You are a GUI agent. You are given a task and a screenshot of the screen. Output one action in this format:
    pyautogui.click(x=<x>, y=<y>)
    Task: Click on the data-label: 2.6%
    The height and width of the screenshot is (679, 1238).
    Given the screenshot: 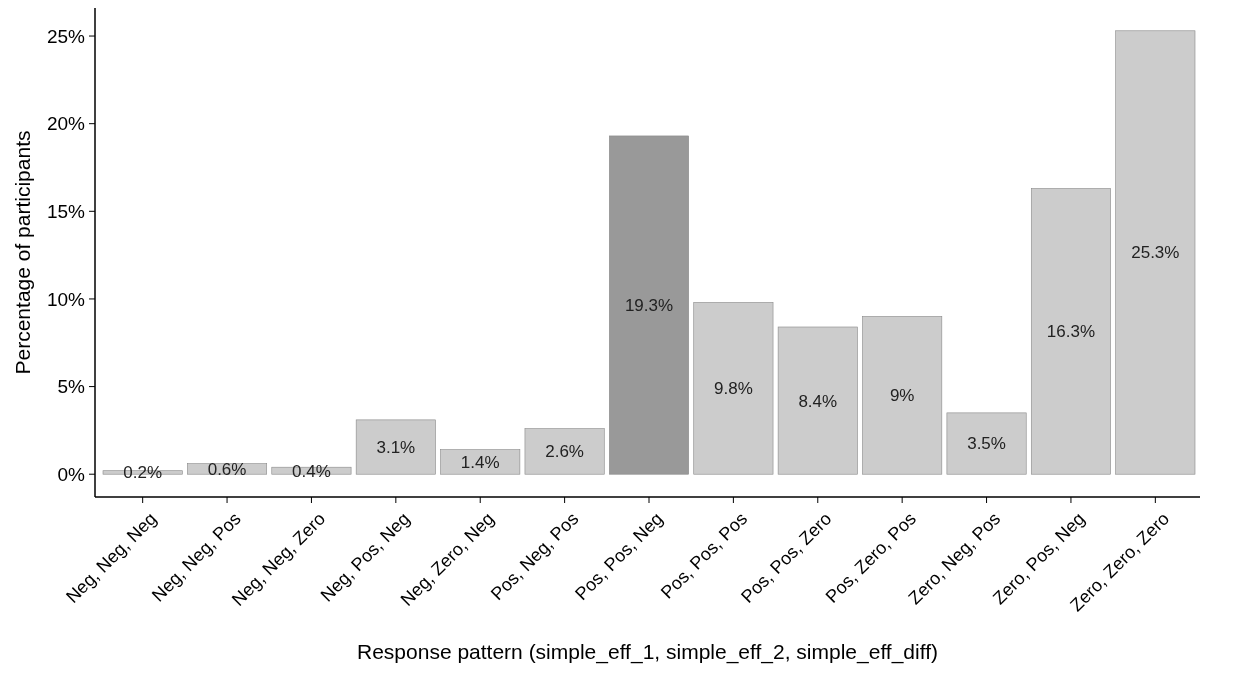 What is the action you would take?
    pyautogui.click(x=564, y=452)
    